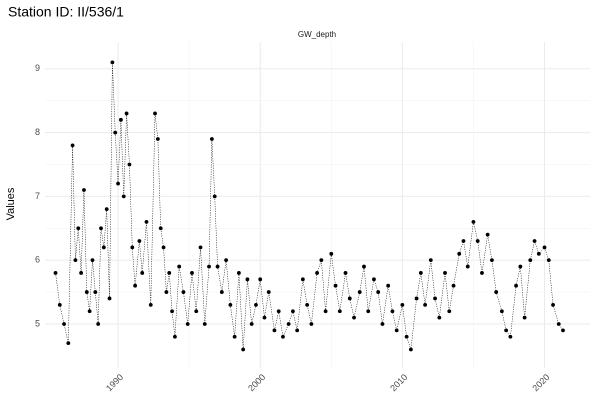  Describe the element at coordinates (37, 68) in the screenshot. I see `y-tick-label: 9` at that location.